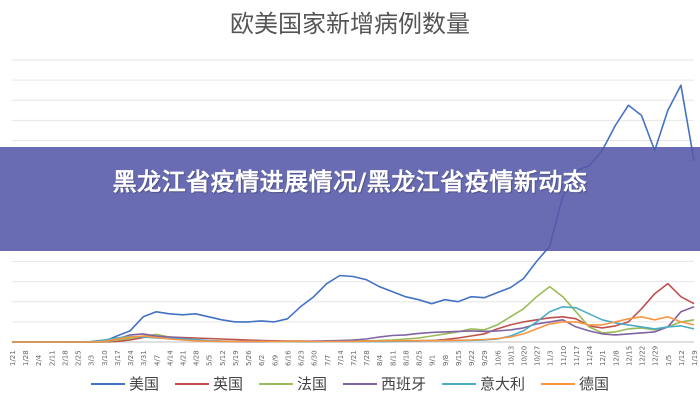  I want to click on x-tick-label: 8/11, so click(393, 358).